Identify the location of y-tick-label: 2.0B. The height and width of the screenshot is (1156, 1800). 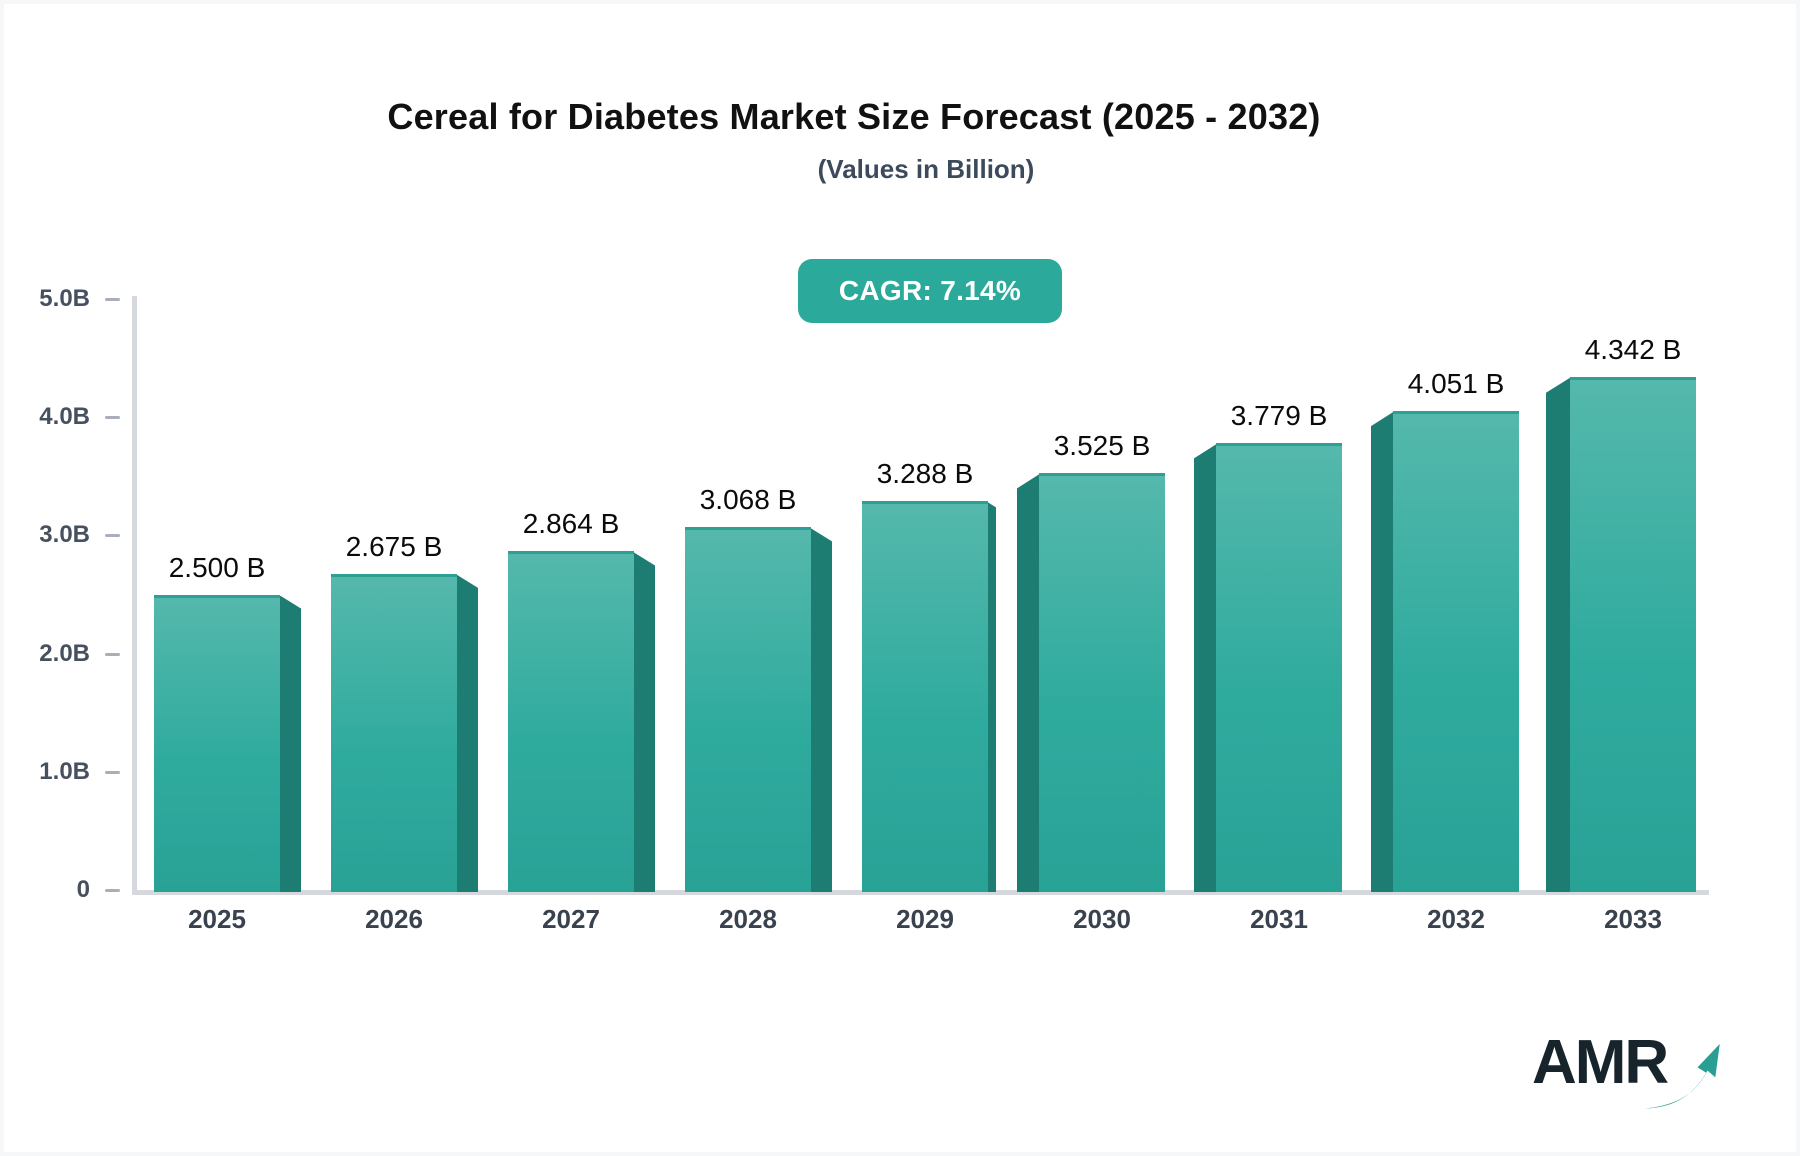
(64, 653).